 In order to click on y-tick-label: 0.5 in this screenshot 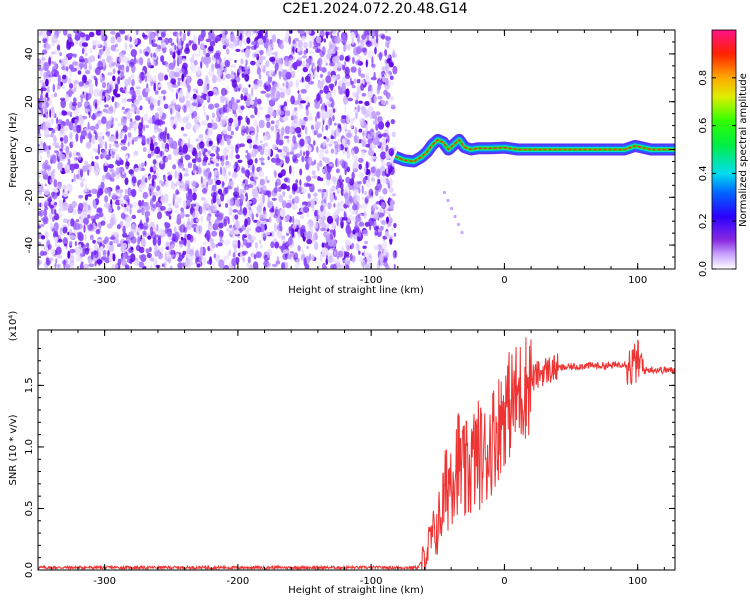, I will do `click(29, 509)`.